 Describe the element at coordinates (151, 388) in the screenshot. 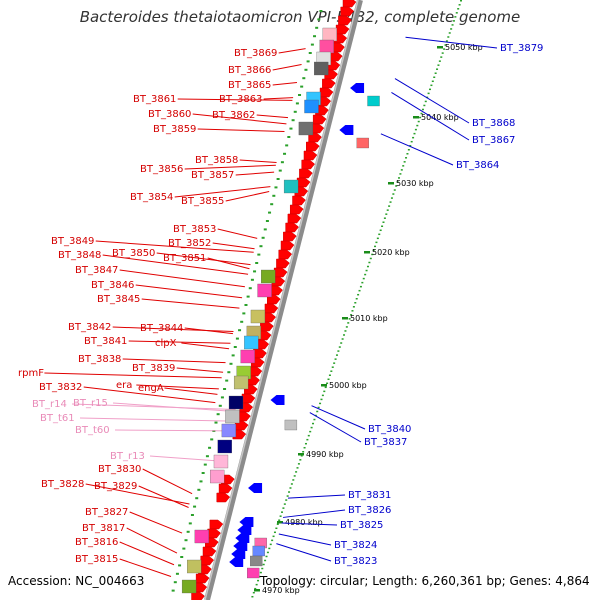

I see `gene-label-forward: engA` at that location.